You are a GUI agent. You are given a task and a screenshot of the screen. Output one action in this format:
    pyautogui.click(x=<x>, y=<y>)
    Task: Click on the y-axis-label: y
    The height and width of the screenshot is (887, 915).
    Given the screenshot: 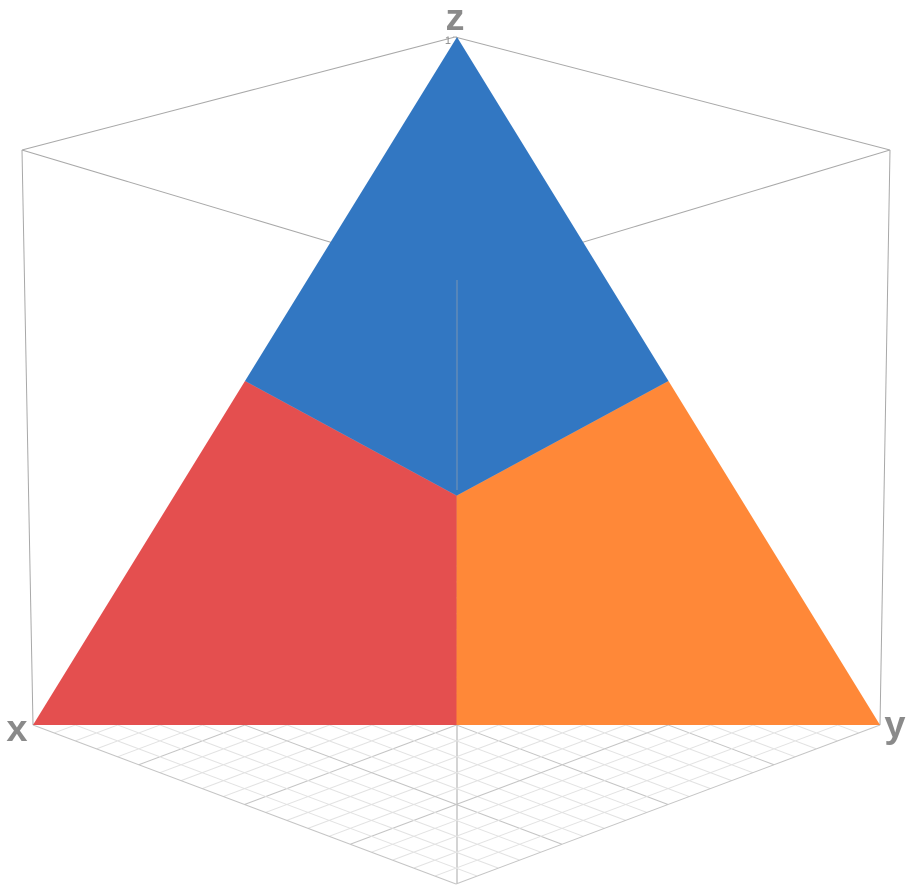 What is the action you would take?
    pyautogui.click(x=894, y=725)
    